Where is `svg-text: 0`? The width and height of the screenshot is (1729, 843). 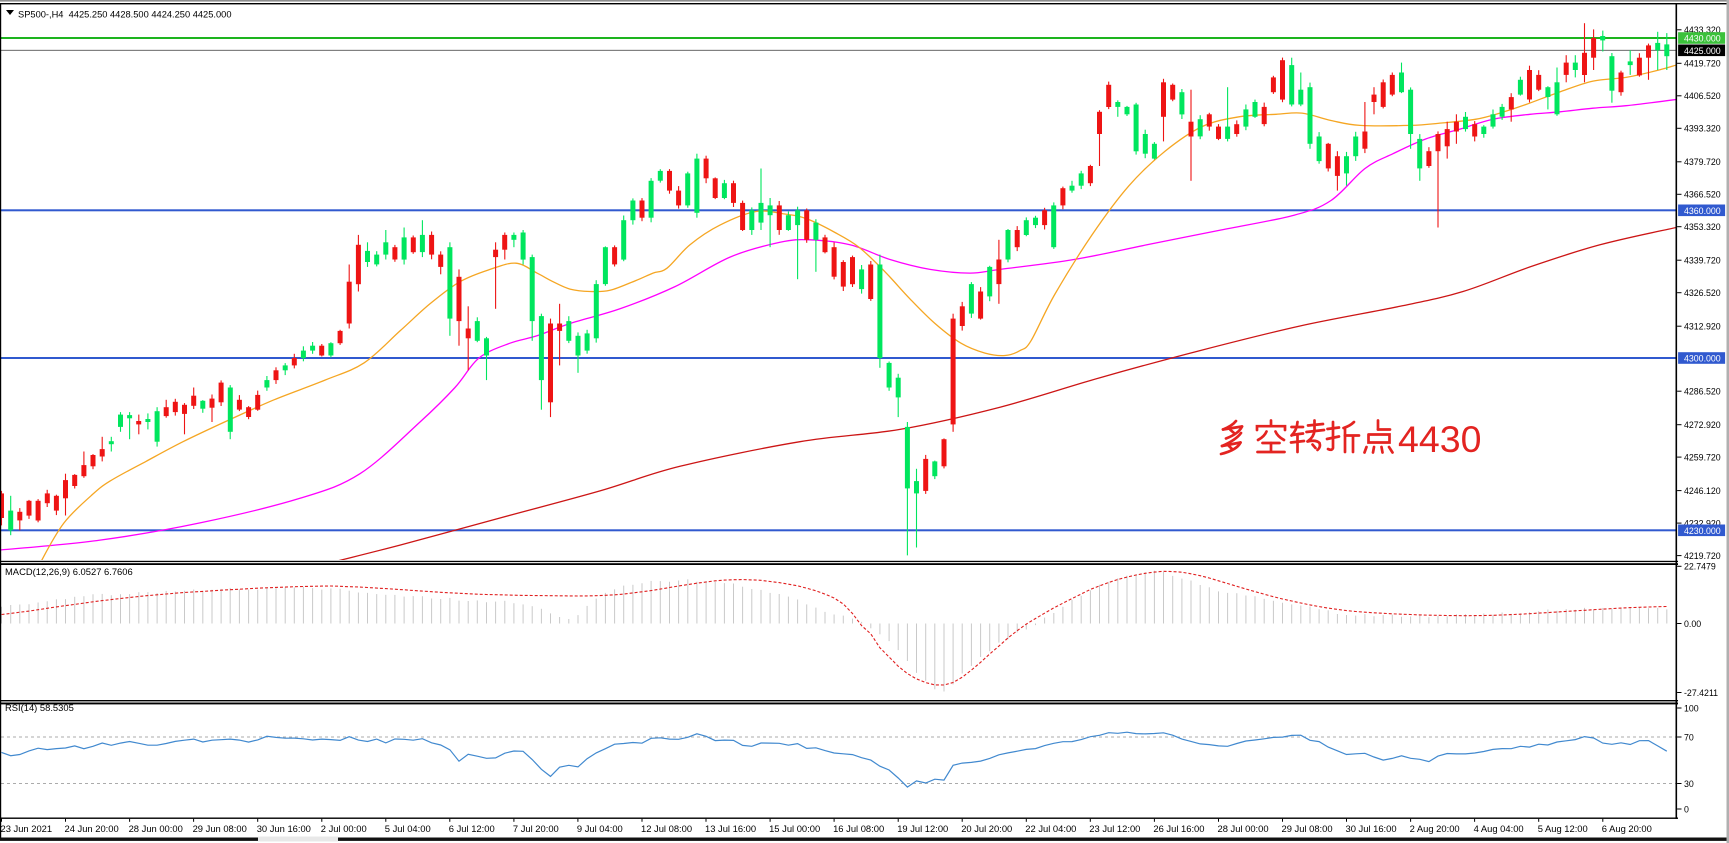
svg-text: 0 is located at coordinates (1686, 809).